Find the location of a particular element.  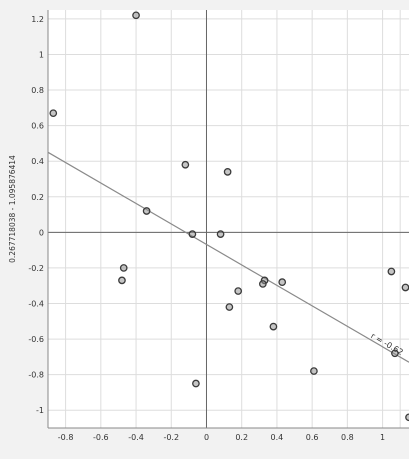

y-tick-label: -0.2 is located at coordinates (36, 268).